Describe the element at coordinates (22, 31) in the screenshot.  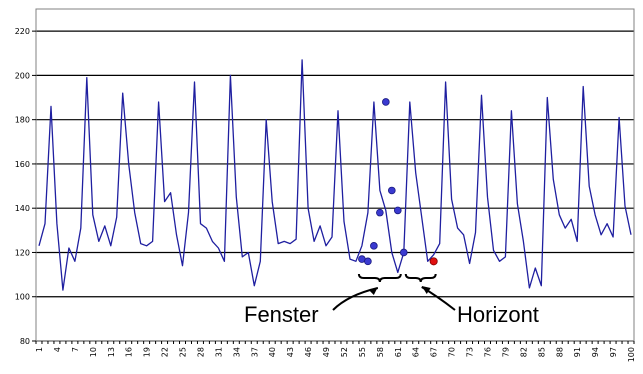
I see `y-tick-label: 220` at that location.